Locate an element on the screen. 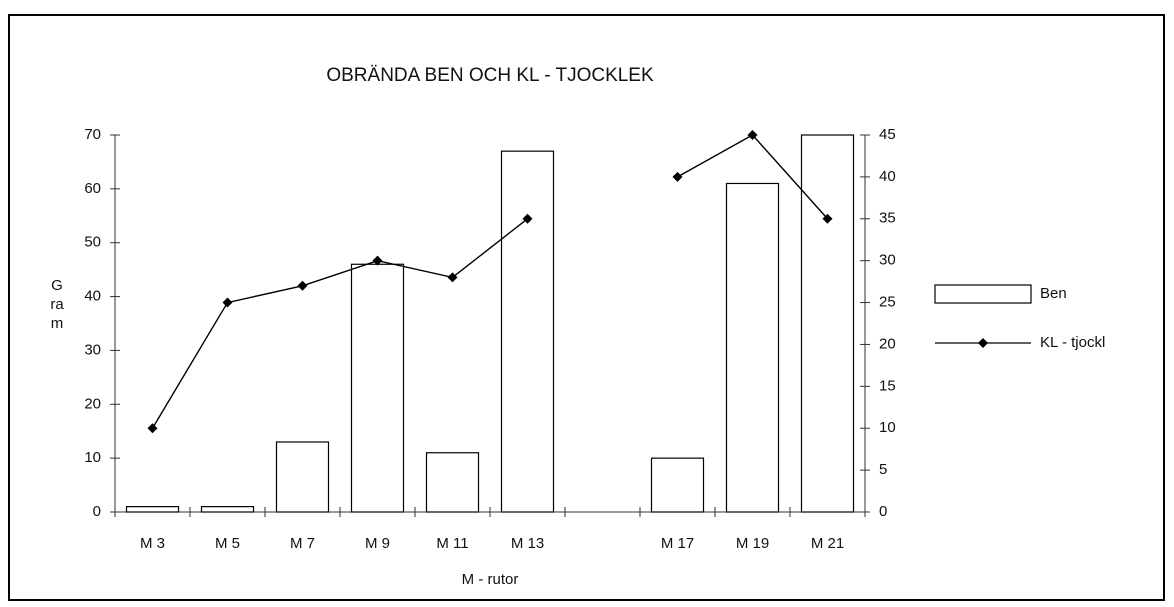  x-tick-label: M 7 is located at coordinates (302, 543).